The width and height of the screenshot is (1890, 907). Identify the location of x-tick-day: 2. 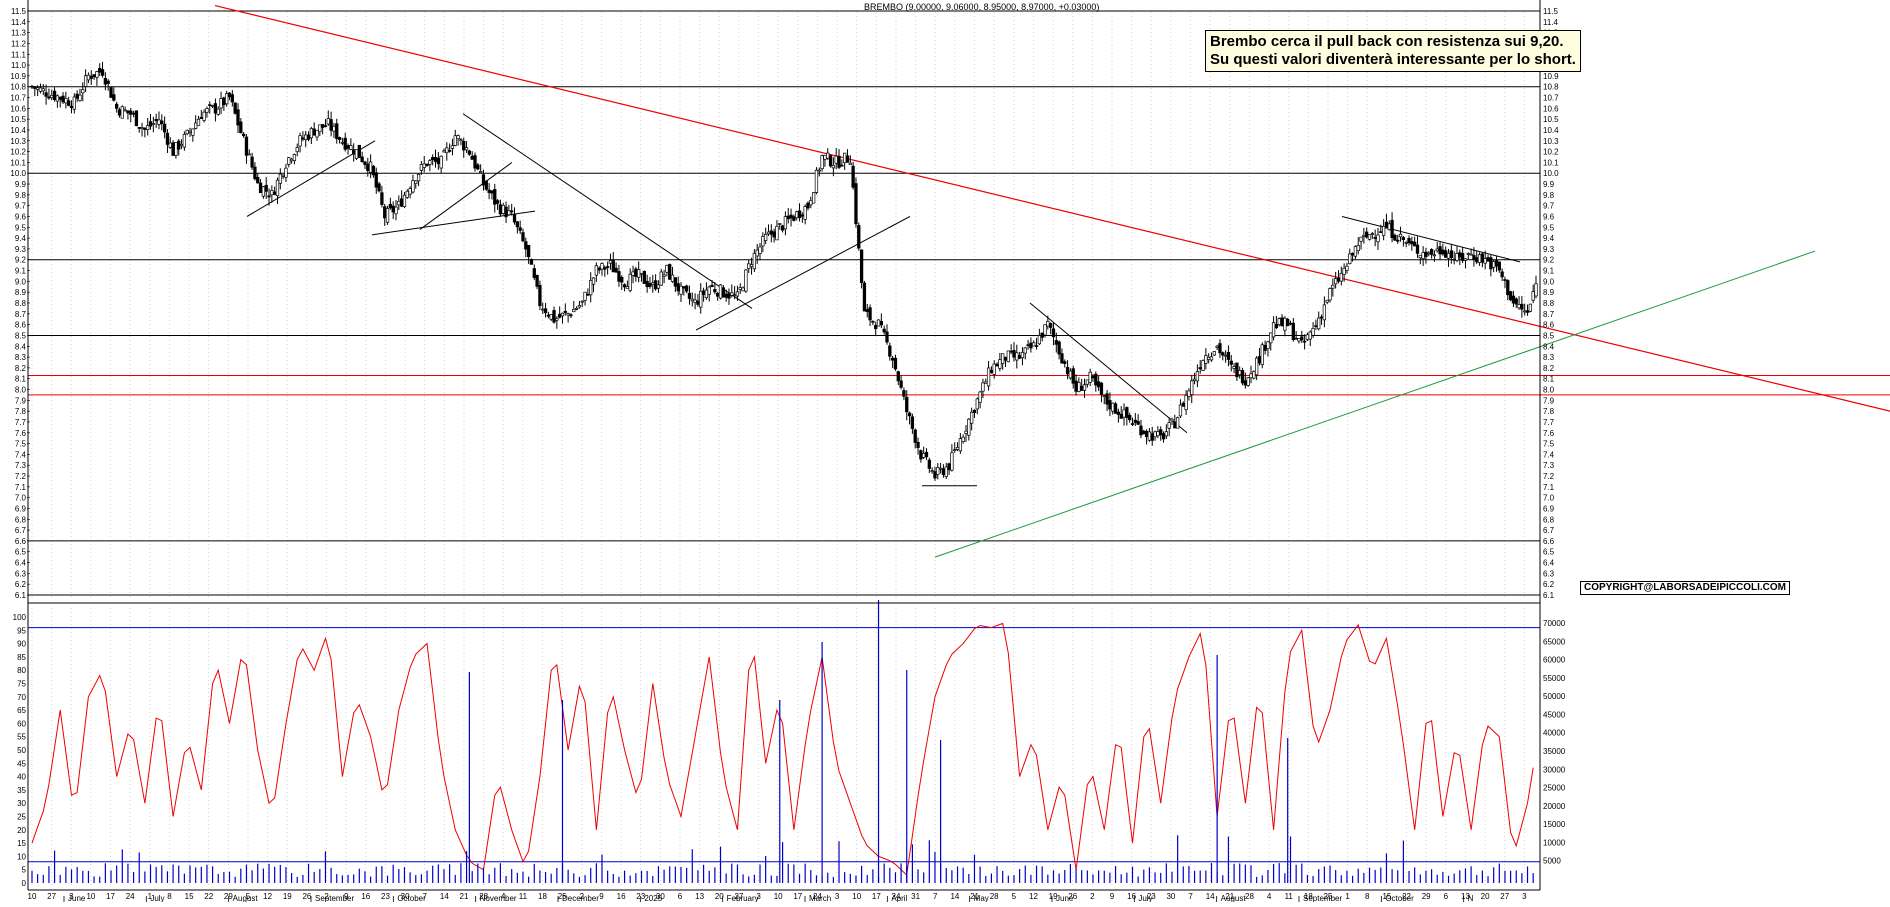
(582, 896).